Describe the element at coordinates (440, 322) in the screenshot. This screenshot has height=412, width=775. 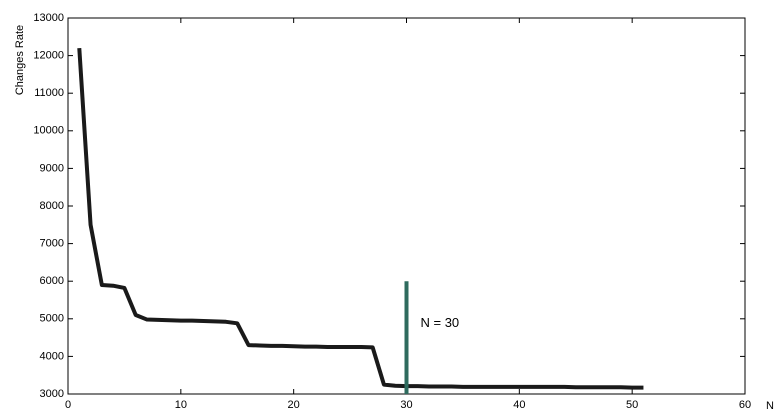
I see `annotation-label: N = 30` at that location.